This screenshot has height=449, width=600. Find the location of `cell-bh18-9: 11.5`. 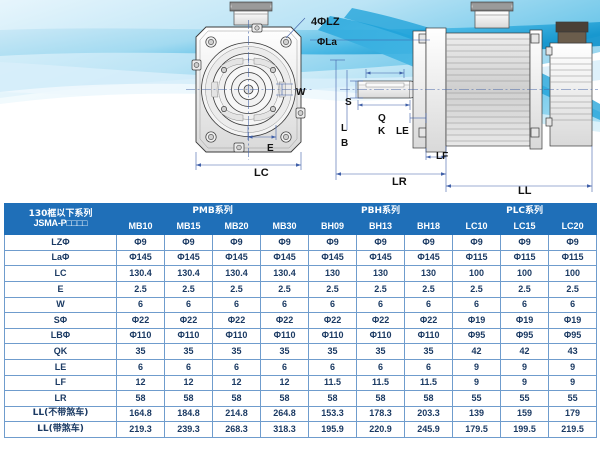

cell-bh18-9: 11.5 is located at coordinates (429, 383).